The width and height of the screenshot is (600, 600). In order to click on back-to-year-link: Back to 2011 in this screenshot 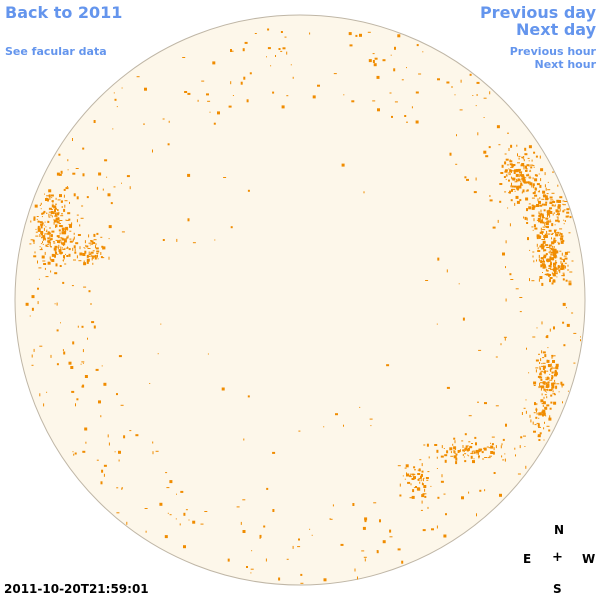, I will do `click(64, 12)`.